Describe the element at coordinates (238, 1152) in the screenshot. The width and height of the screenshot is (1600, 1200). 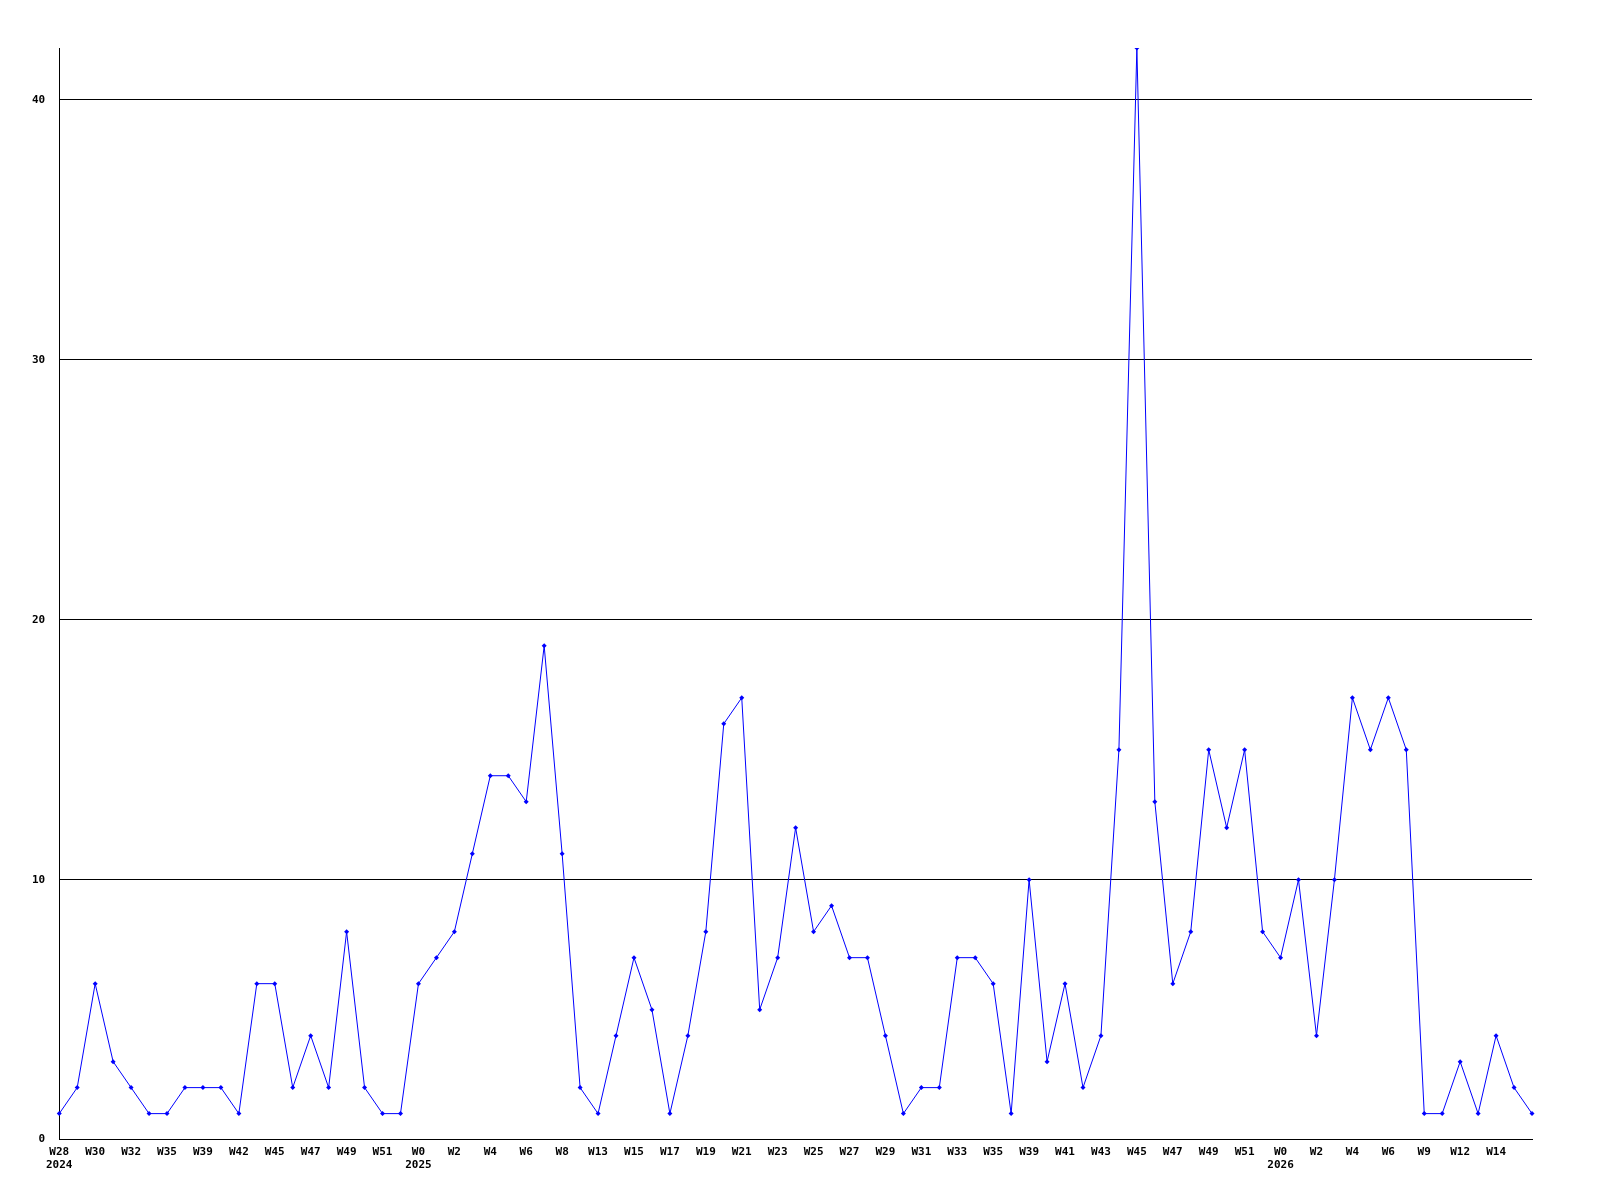
I see `x-tick-label: W42` at that location.